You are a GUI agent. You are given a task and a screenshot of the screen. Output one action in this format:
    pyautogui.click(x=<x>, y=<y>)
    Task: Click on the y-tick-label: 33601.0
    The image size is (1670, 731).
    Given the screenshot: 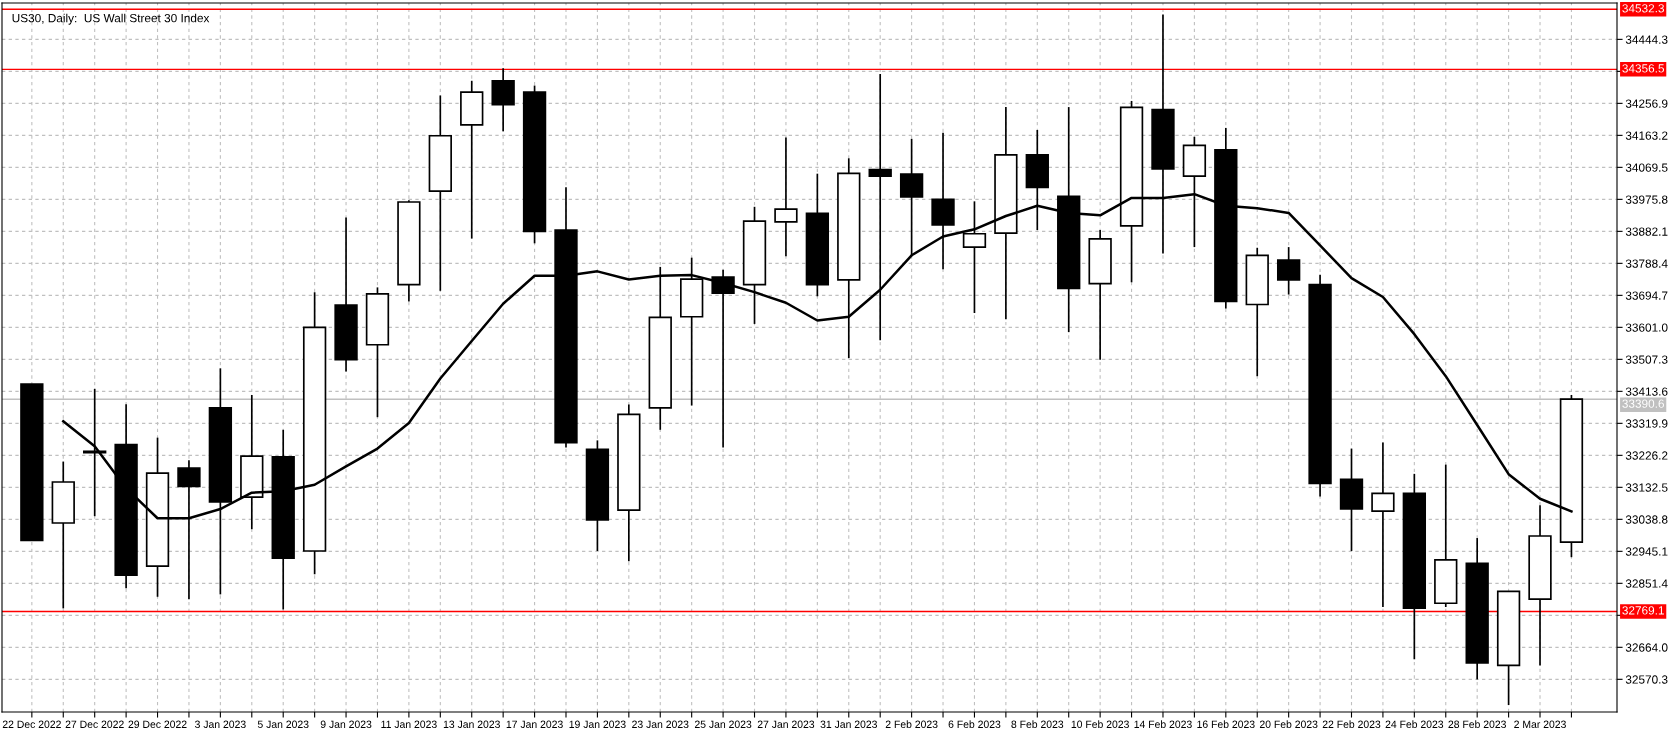 What is the action you would take?
    pyautogui.click(x=1646, y=327)
    